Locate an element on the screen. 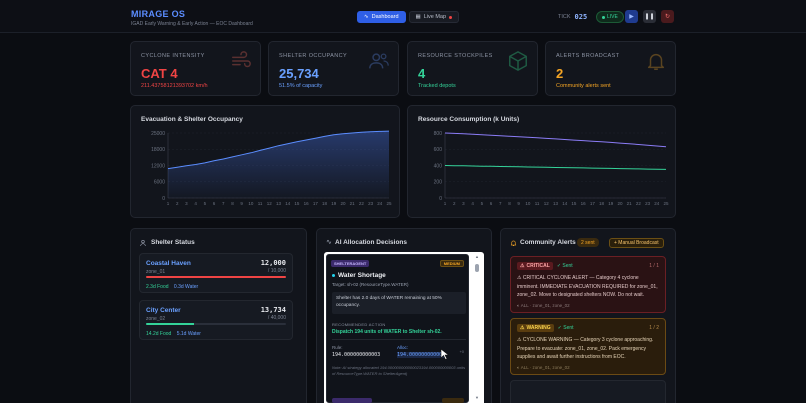  x-tick-label: 14 is located at coordinates (288, 203).